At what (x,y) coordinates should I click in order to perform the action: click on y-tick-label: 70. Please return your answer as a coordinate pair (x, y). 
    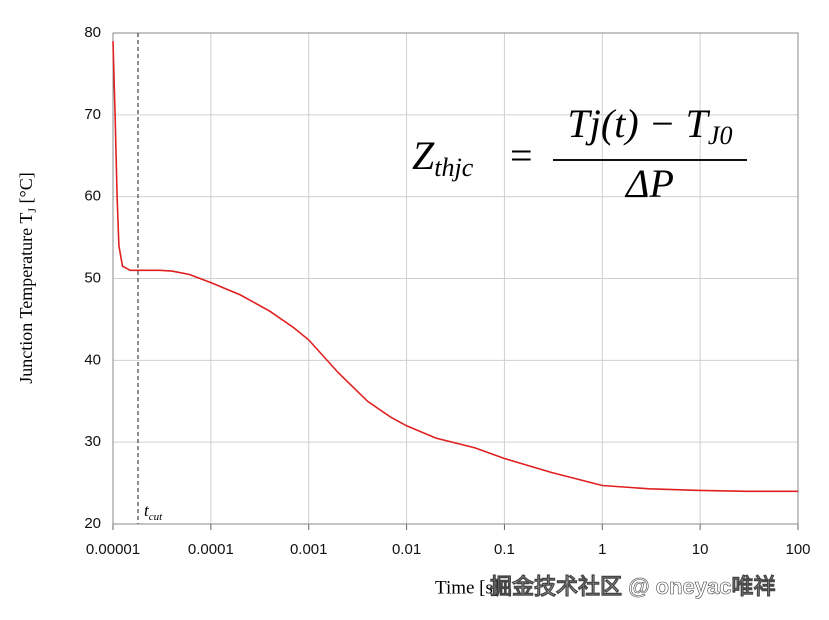
    Looking at the image, I should click on (92, 114).